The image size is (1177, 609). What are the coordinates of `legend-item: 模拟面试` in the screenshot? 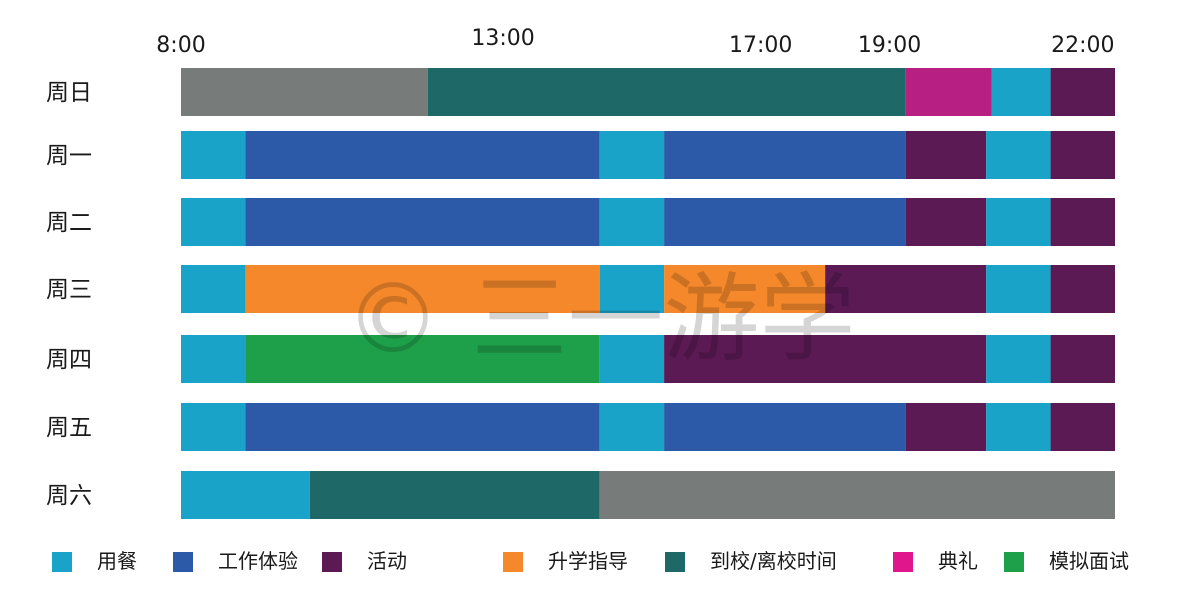 It's located at (1066, 561).